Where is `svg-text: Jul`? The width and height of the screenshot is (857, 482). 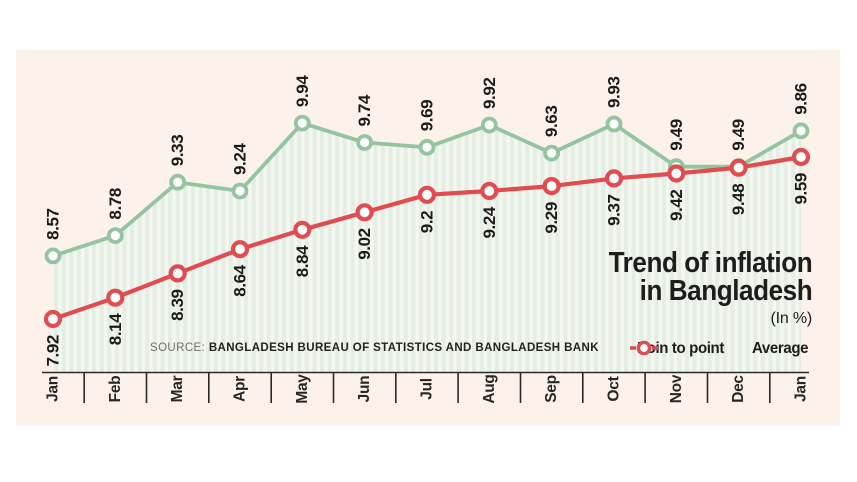 svg-text: Jul is located at coordinates (427, 389).